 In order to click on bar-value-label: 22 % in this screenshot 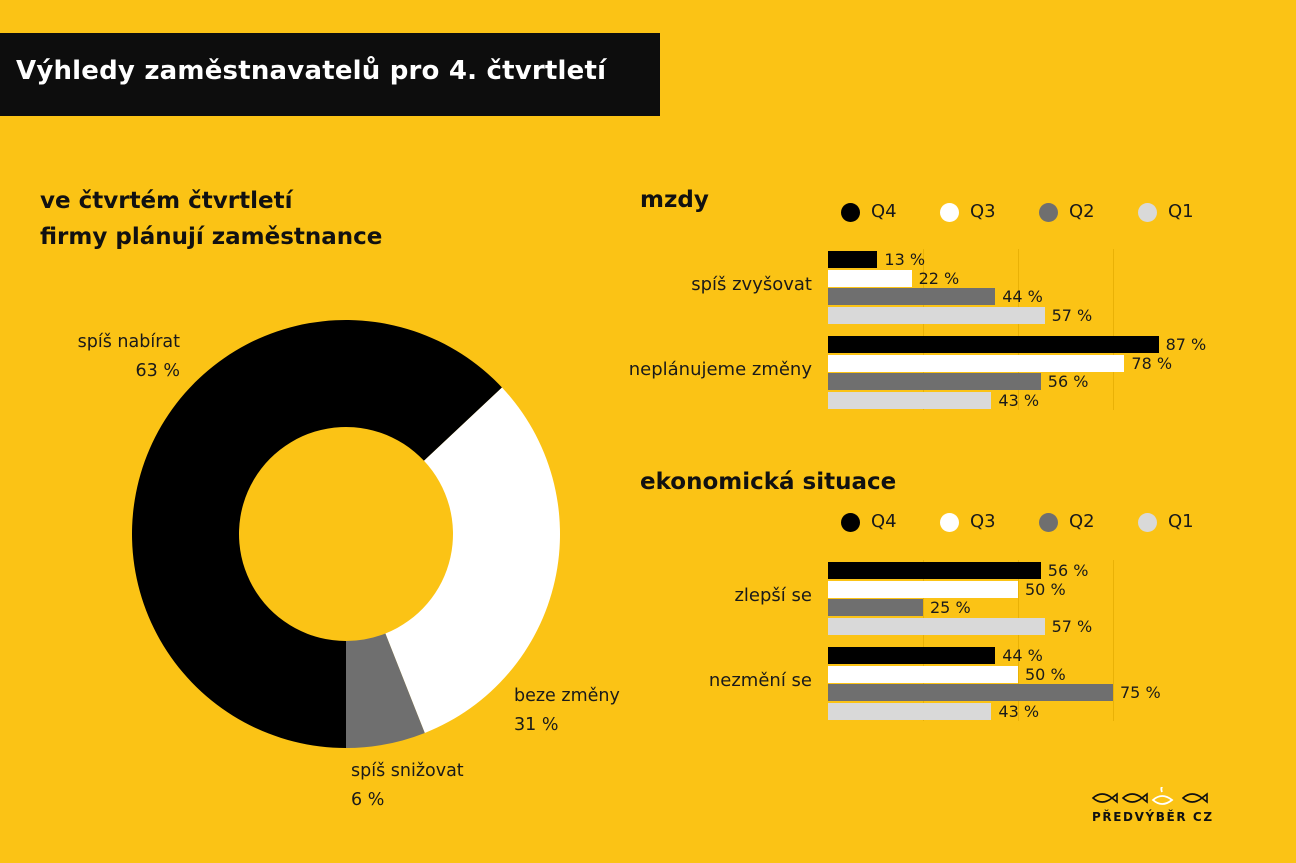, I will do `click(939, 278)`.